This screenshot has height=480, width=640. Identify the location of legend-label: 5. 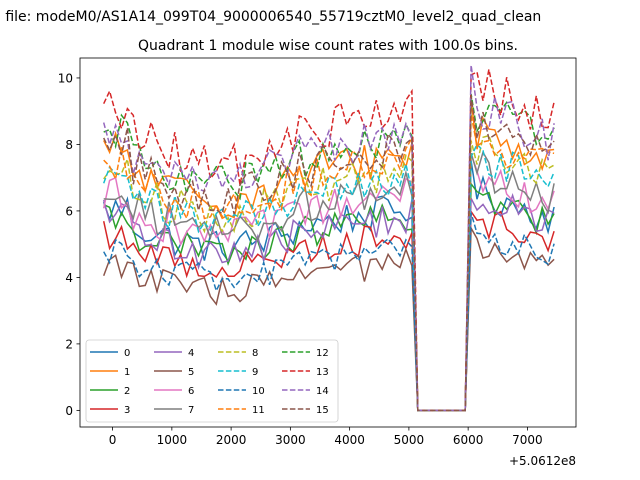
(191, 372).